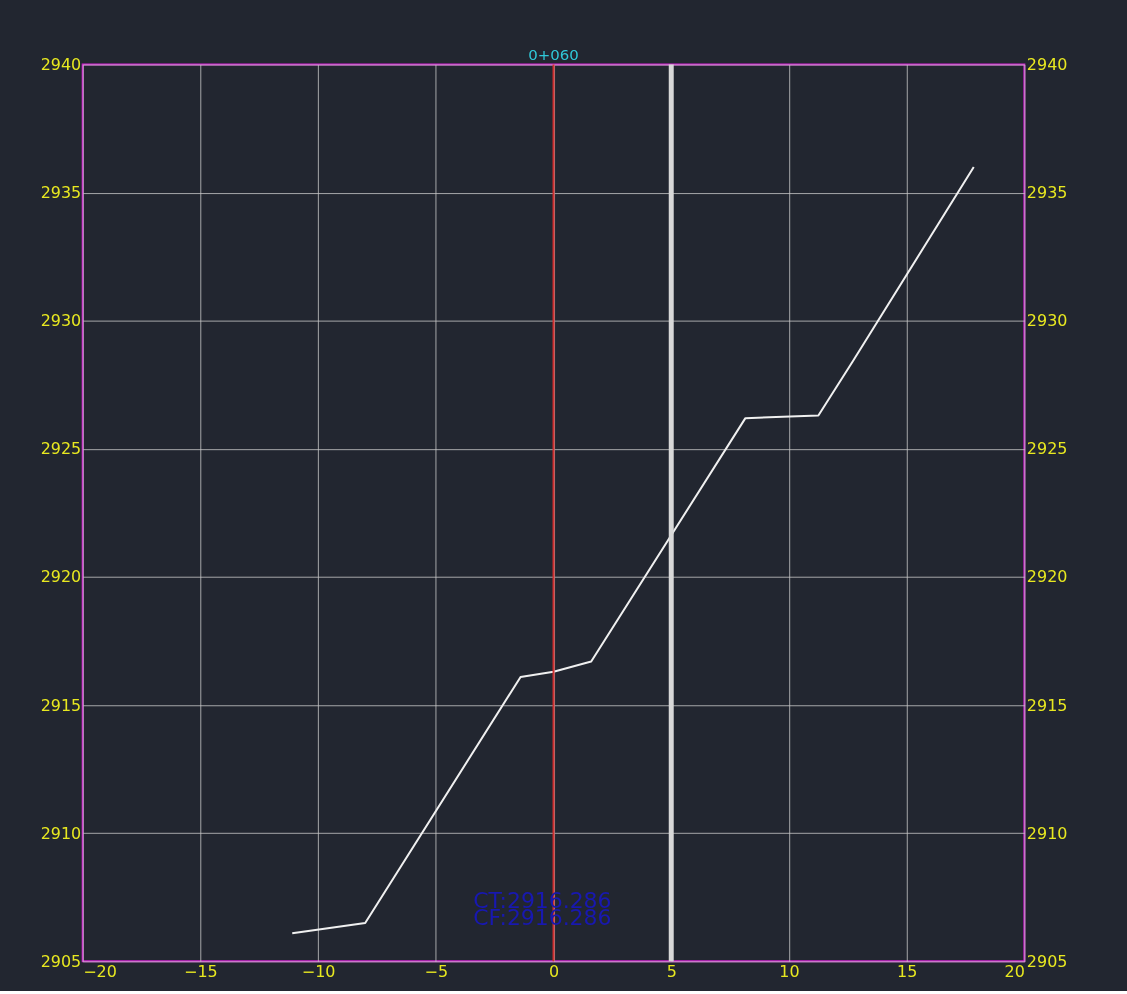  What do you see at coordinates (1047, 321) in the screenshot?
I see `y2-tick-label: 2930` at bounding box center [1047, 321].